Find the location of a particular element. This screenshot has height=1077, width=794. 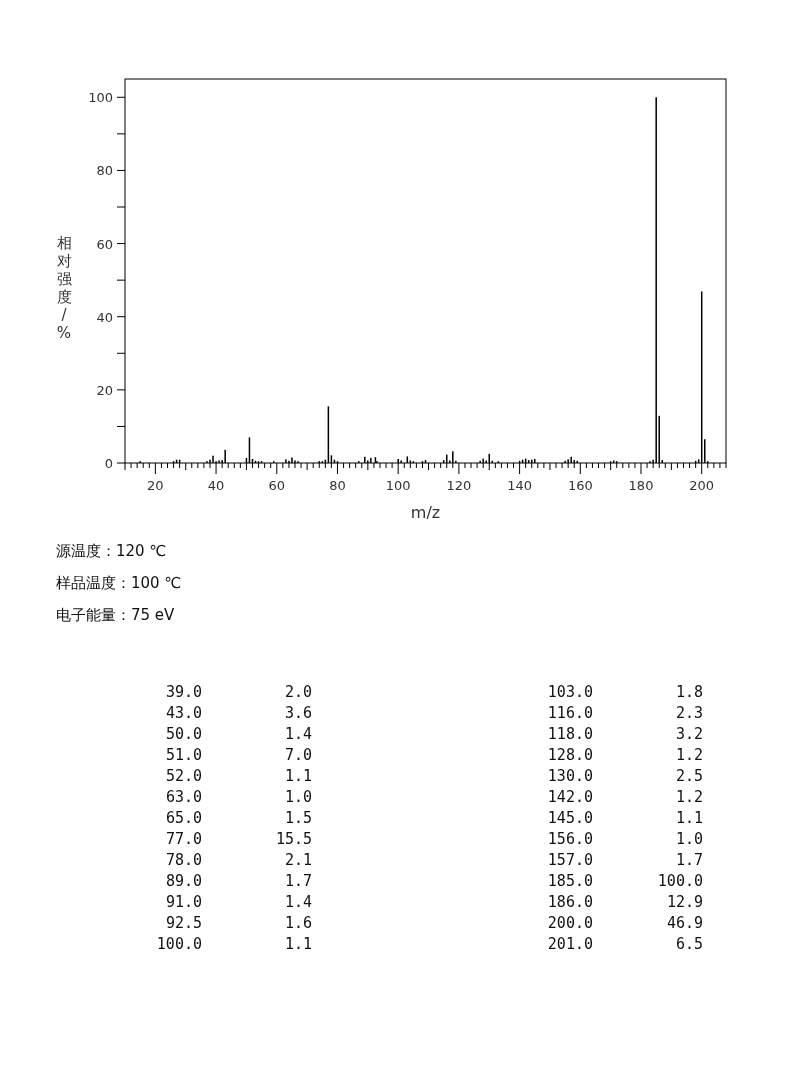

text: 128.0 is located at coordinates (570, 755).